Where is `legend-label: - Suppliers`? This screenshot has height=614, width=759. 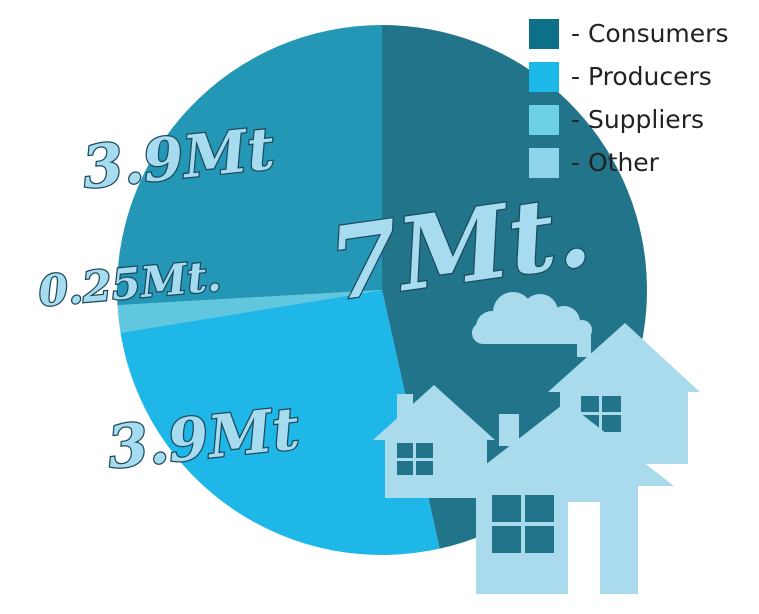
legend-label: - Suppliers is located at coordinates (637, 119).